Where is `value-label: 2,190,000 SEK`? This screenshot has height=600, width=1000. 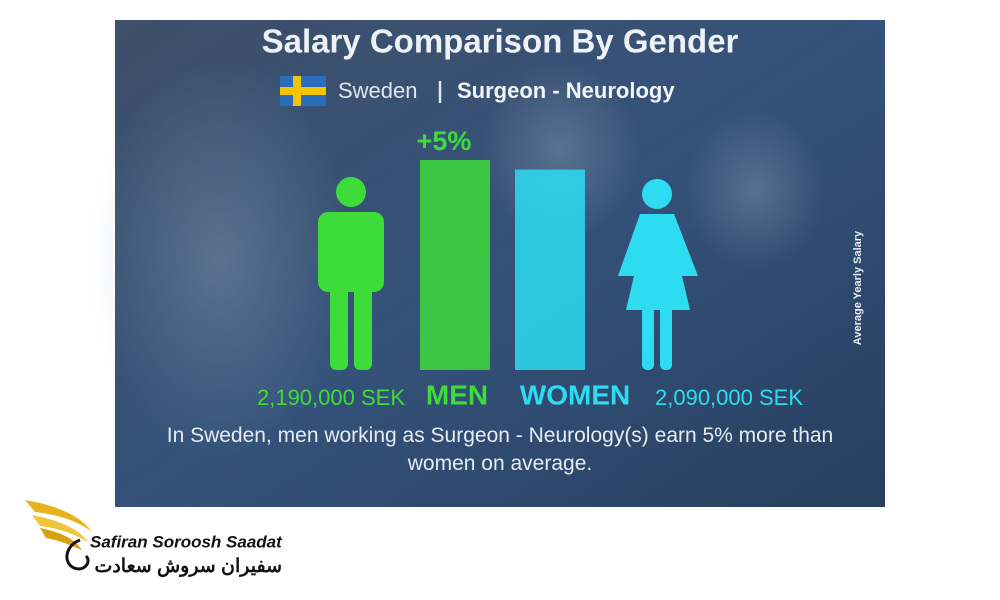
value-label: 2,190,000 SEK is located at coordinates (331, 397).